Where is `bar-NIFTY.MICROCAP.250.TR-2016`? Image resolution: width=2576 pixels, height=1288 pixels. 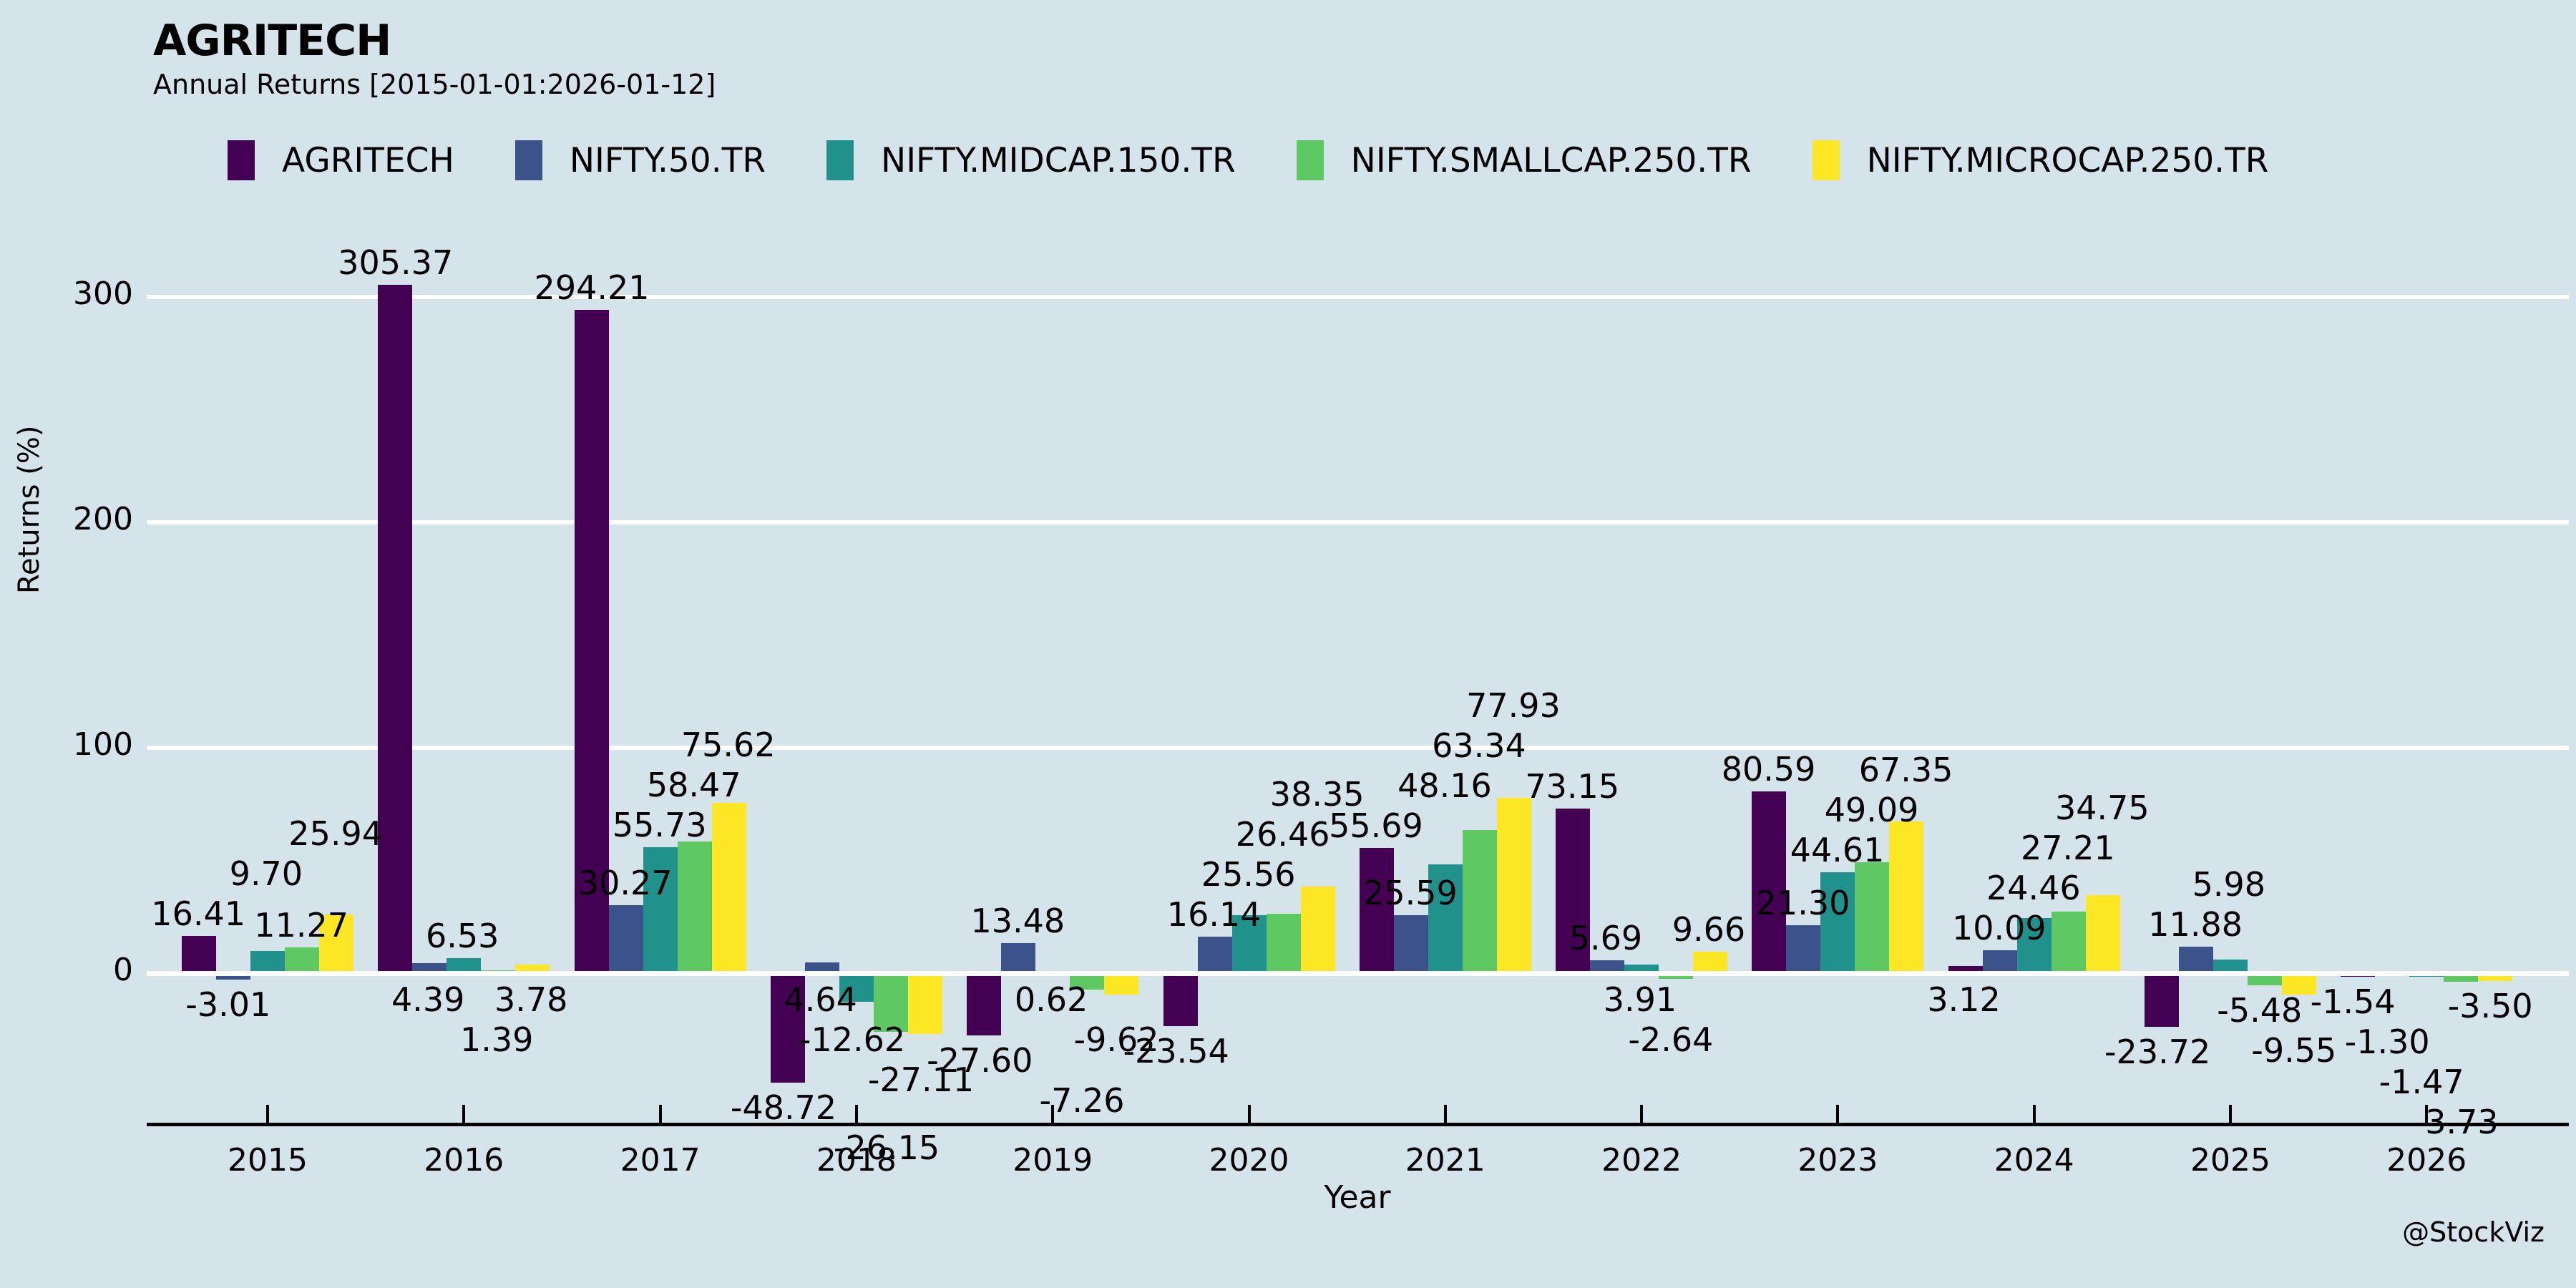
bar-NIFTY.MICROCAP.250.TR-2016 is located at coordinates (532, 969).